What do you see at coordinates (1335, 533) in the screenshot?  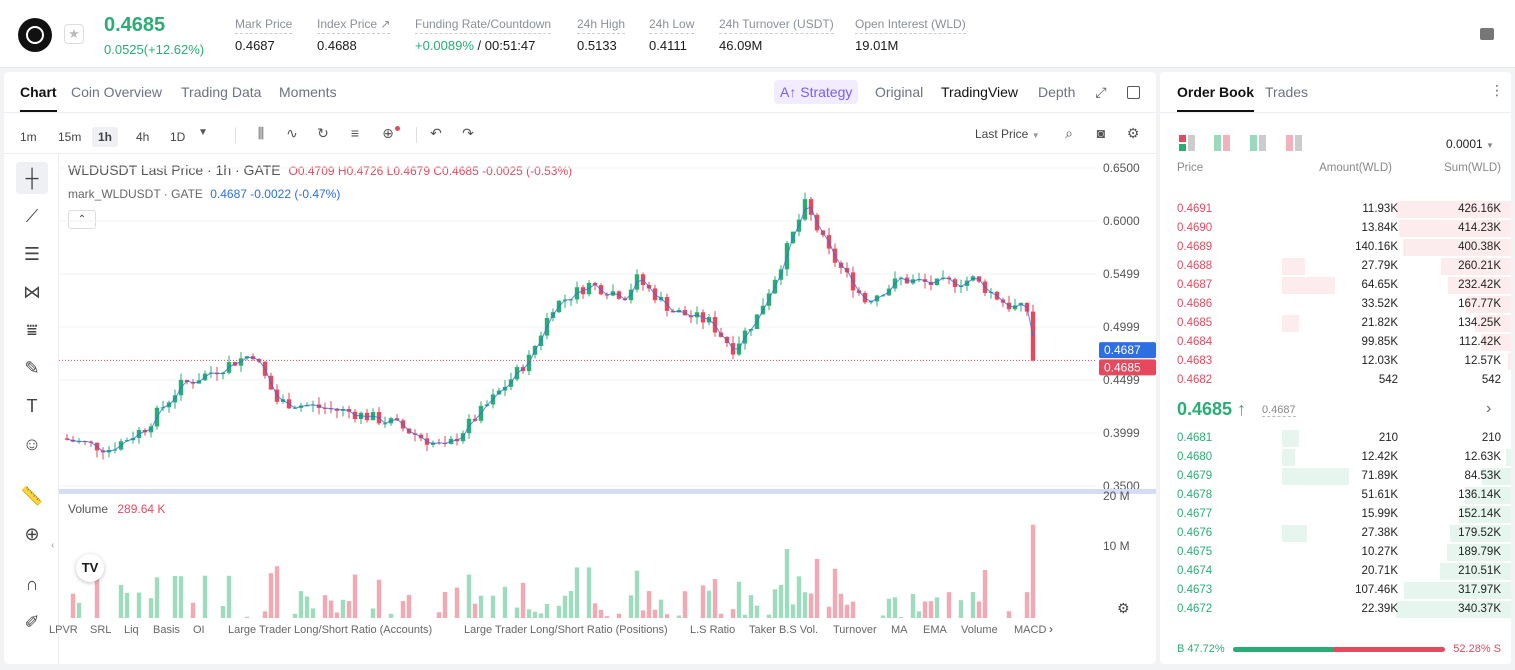 I see `bid-row: 0.4676 27.38K 179.52K` at bounding box center [1335, 533].